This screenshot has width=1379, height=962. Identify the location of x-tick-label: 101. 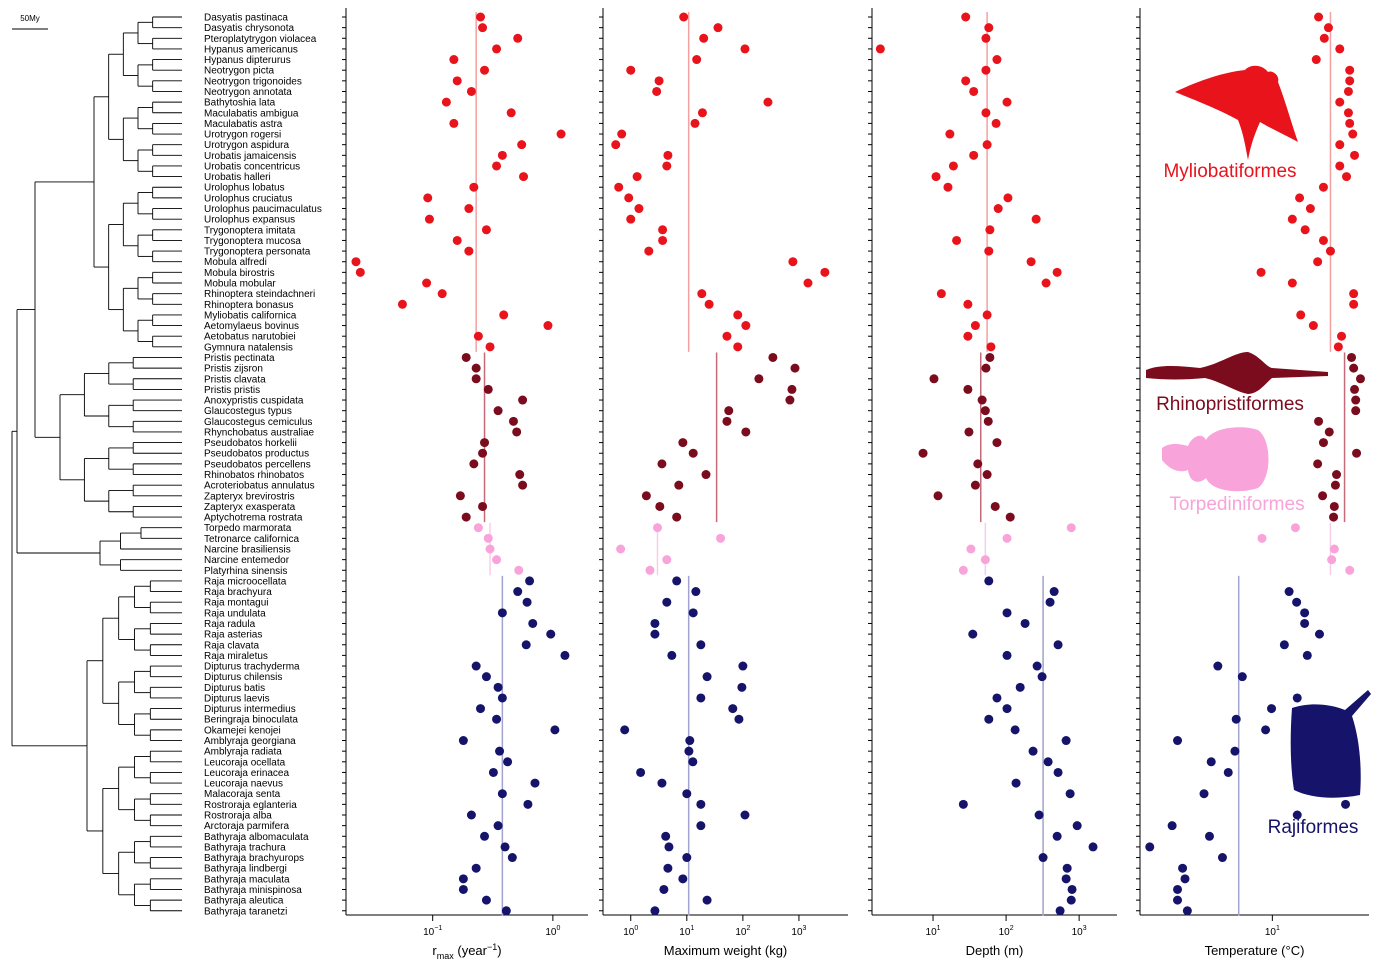
(1272, 931).